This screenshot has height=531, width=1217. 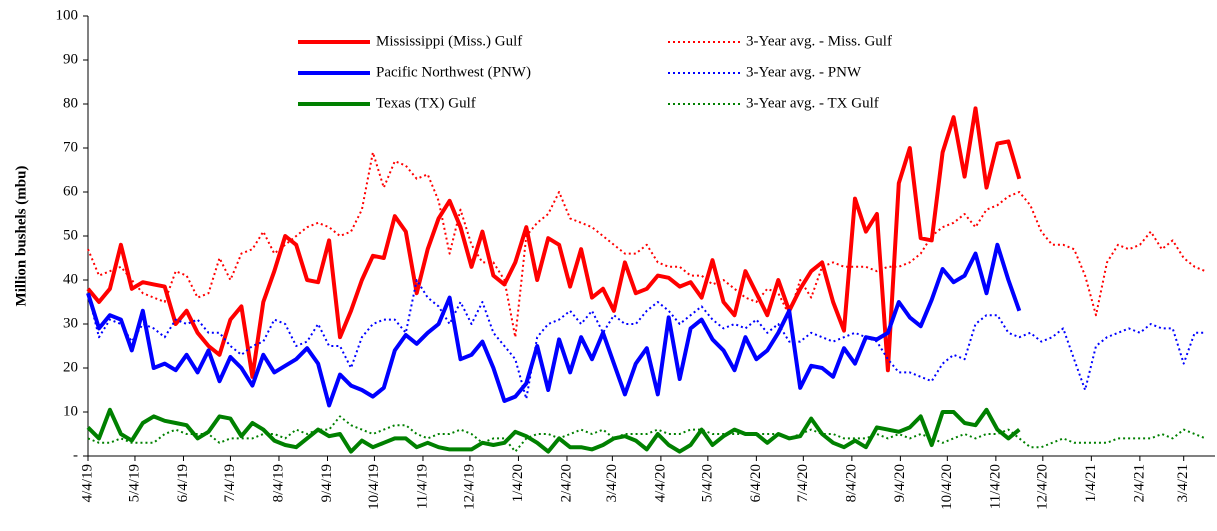 What do you see at coordinates (1042, 487) in the screenshot?
I see `x-tick-label: 12/4/20` at bounding box center [1042, 487].